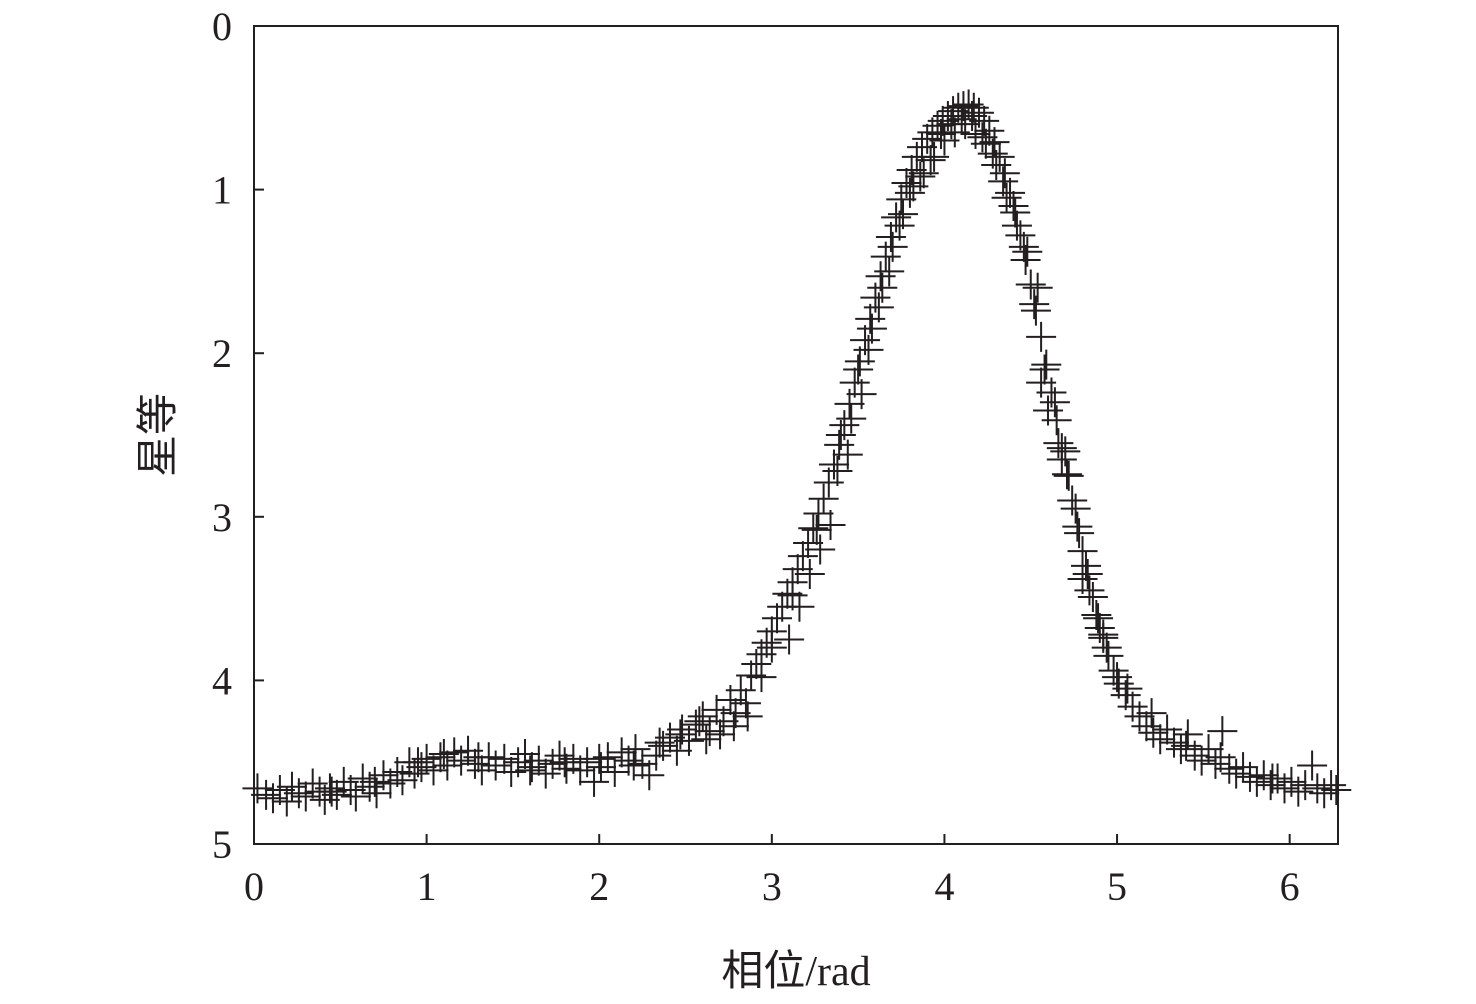 This screenshot has width=1476, height=1004. I want to click on y-tick-label: 0, so click(222, 26).